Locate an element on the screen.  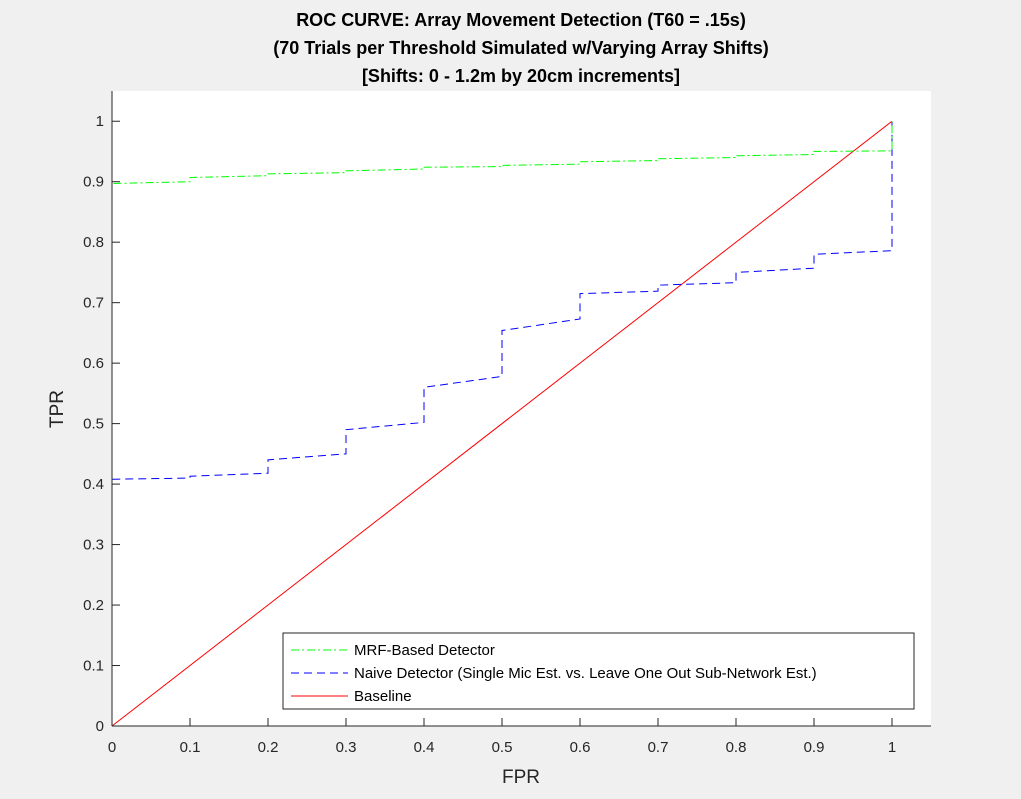
y-tick-label: 0.9 is located at coordinates (93, 182).